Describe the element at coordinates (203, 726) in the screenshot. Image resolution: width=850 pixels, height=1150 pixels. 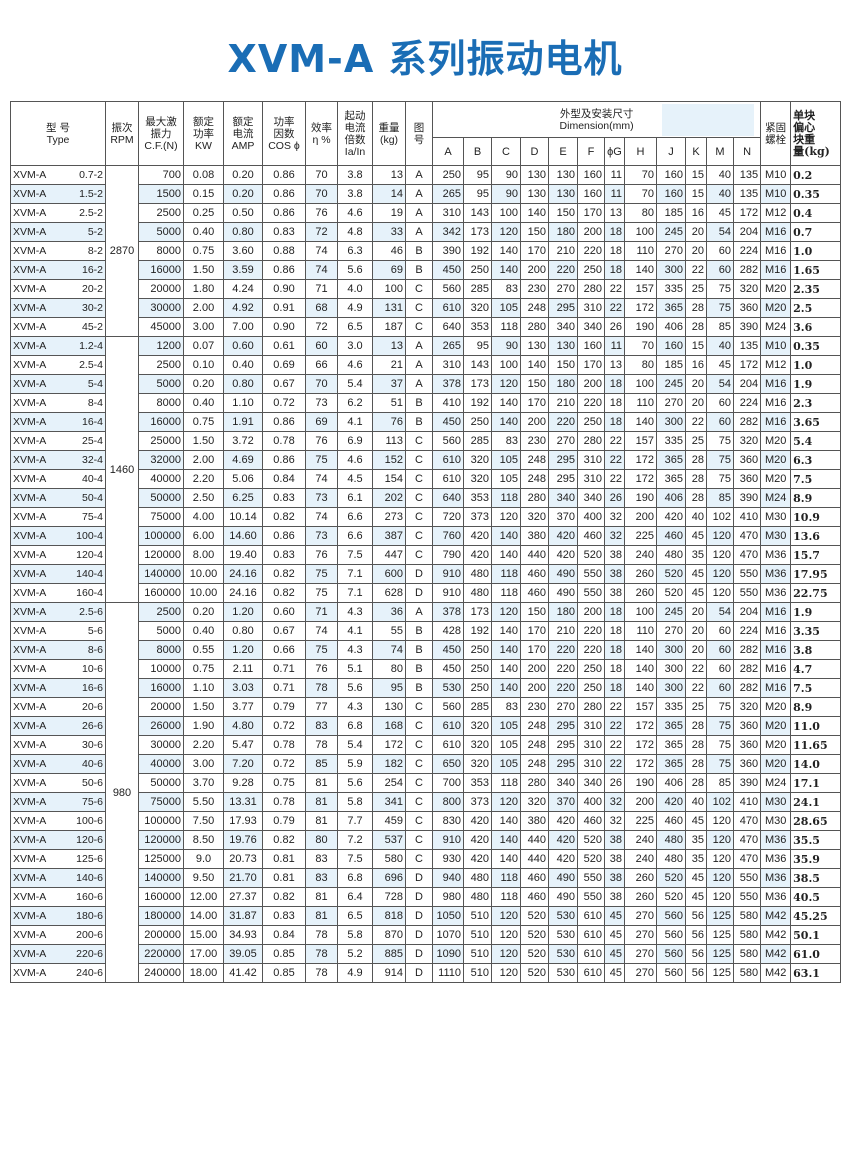
I see `kw-cell: 1.90` at that location.